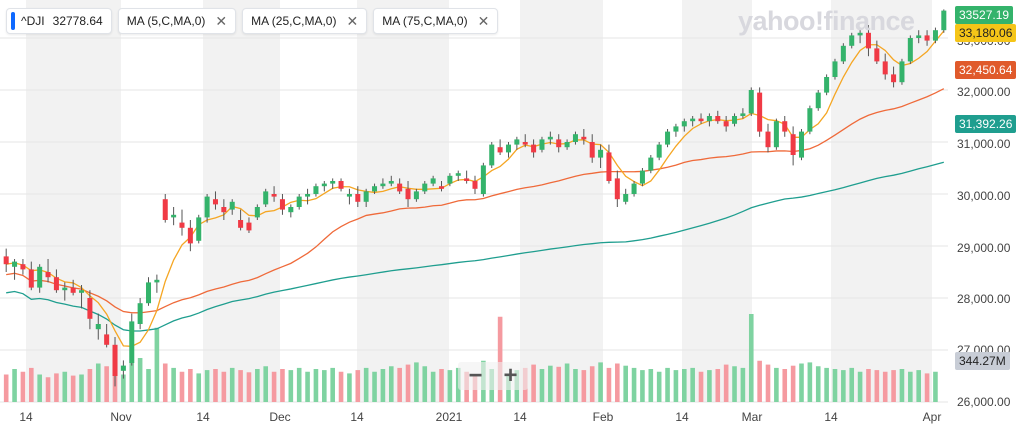  Describe the element at coordinates (986, 33) in the screenshot. I see `ma5-badge: 33,180.06` at that location.